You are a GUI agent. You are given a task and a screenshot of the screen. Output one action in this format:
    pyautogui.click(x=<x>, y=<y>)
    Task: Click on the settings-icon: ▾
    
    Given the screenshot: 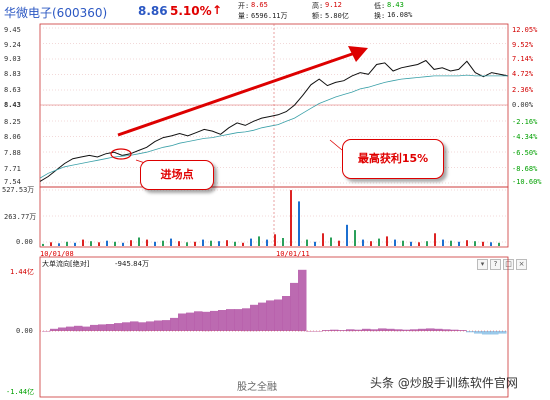 What is the action you would take?
    pyautogui.click(x=482, y=264)
    